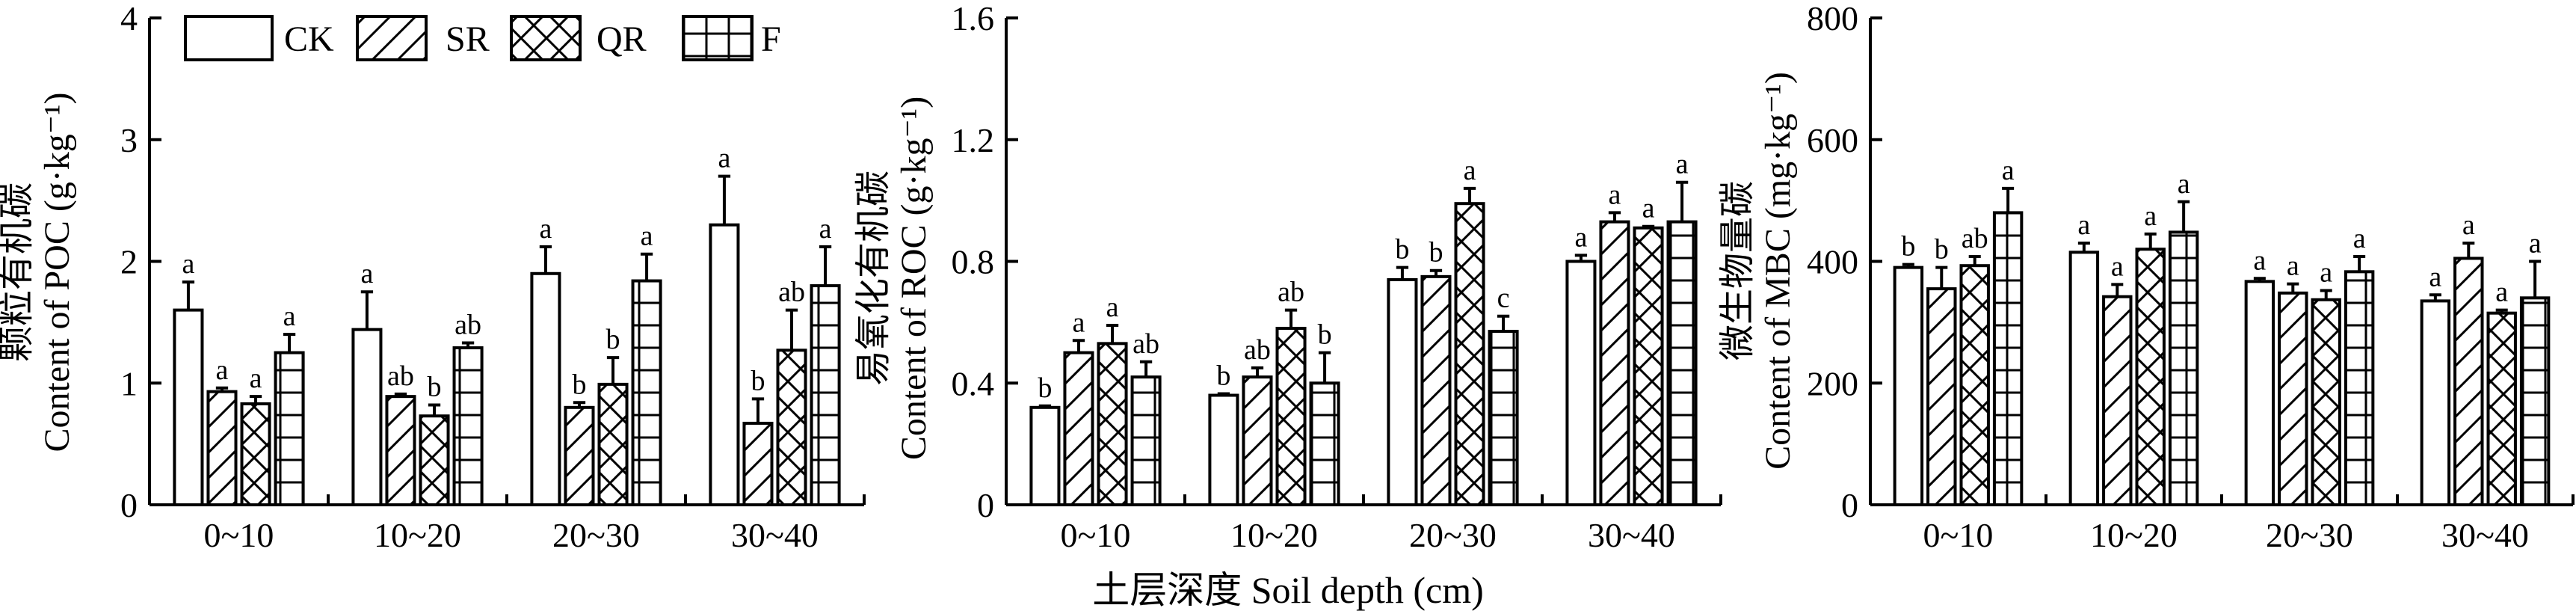 The height and width of the screenshot is (614, 2576). I want to click on poc-x-tick-label: 10~20, so click(417, 535).